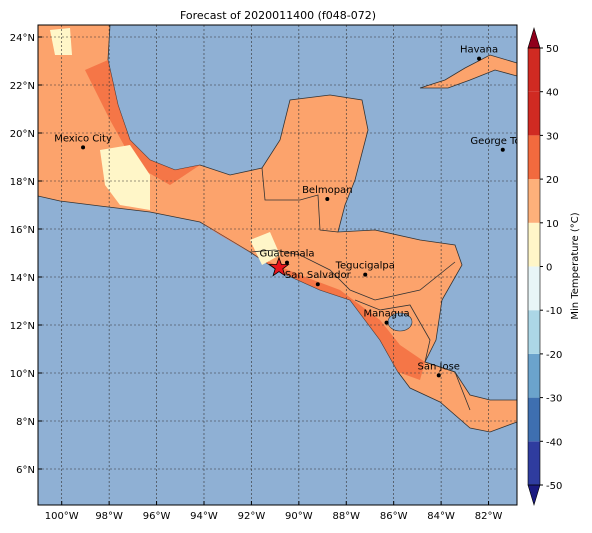  I want to click on y-tick-label: 22°N, so click(22, 86).